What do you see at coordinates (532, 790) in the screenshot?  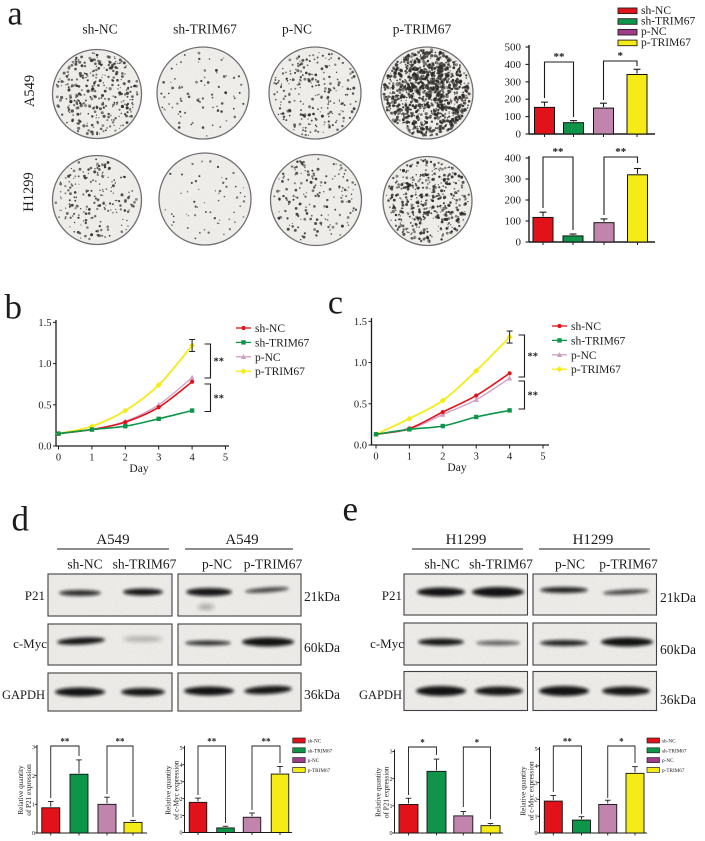 I see `svg-text: of c-Myc expression` at bounding box center [532, 790].